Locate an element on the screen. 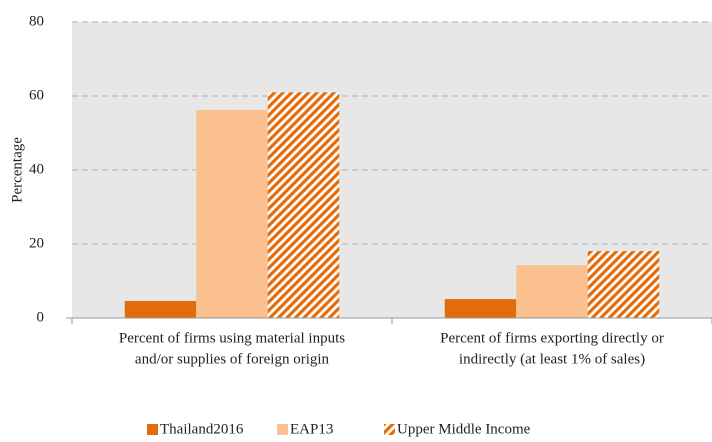  y-tick-label: 0 is located at coordinates (41, 317).